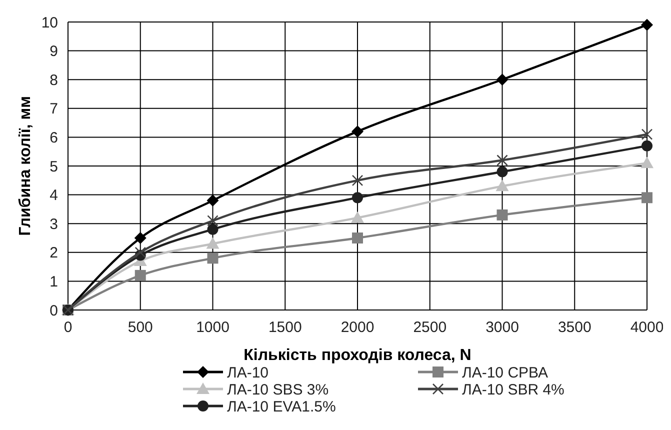 The width and height of the screenshot is (671, 430). Describe the element at coordinates (68, 327) in the screenshot. I see `x-tick-label: 0` at that location.